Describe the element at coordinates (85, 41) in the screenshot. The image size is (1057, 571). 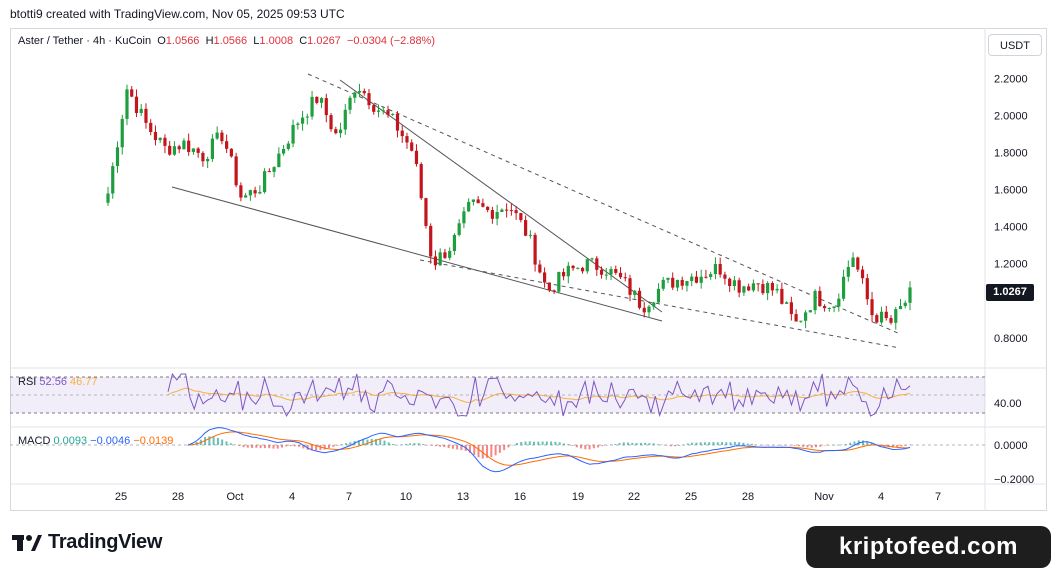
I see `symbol-name: Aster / Tether · 4h · KuCoin` at that location.